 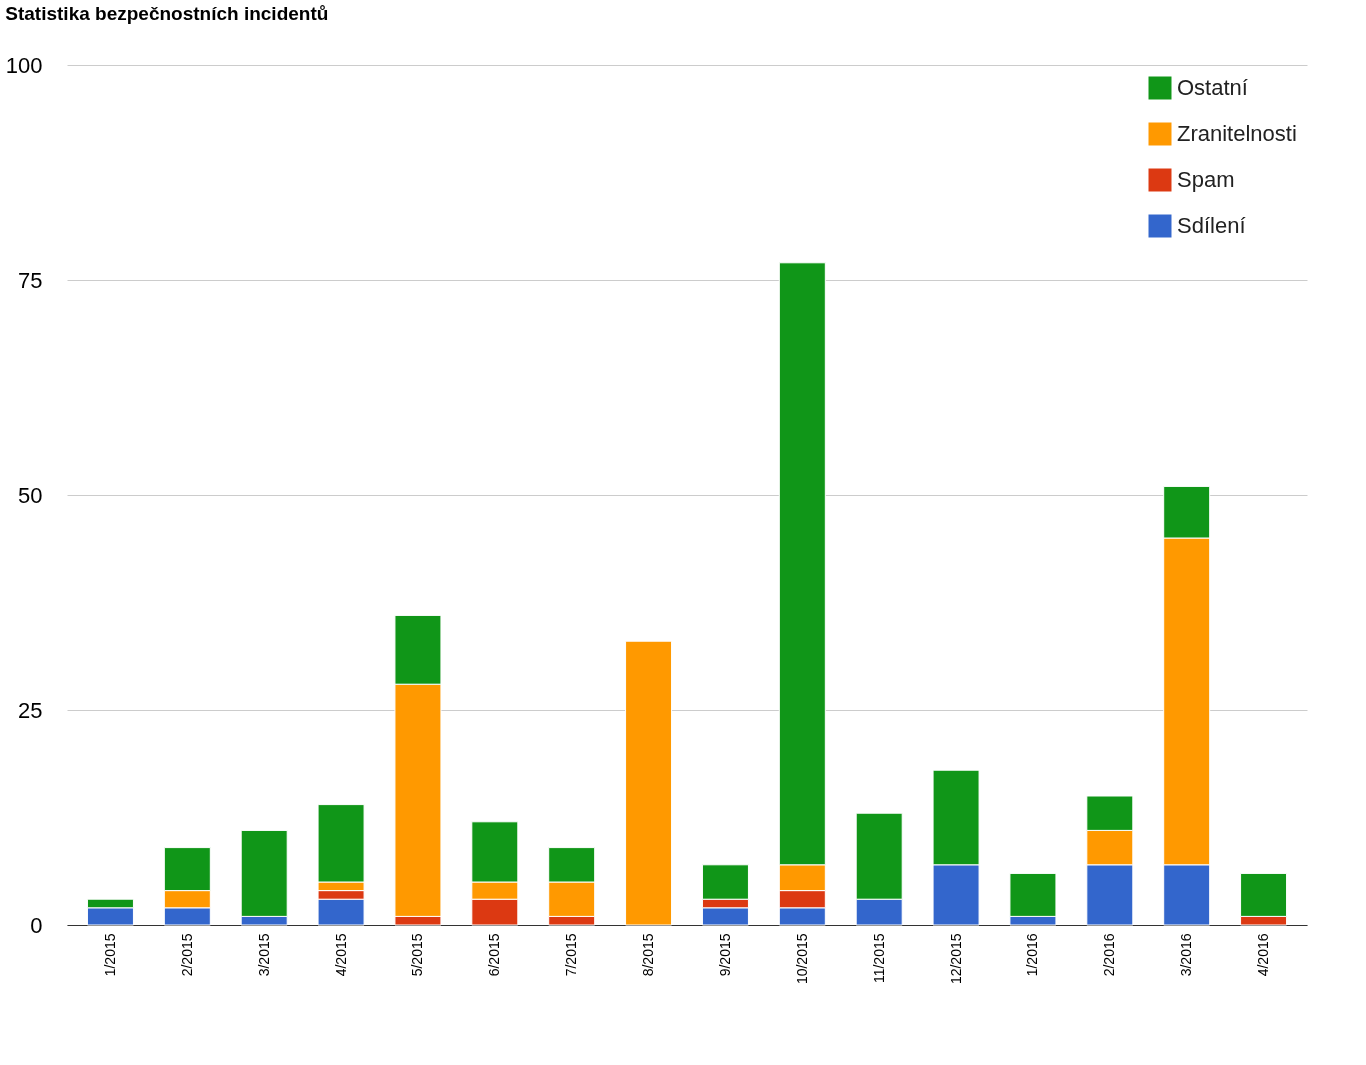 What do you see at coordinates (878, 958) in the screenshot?
I see `x-tick-label: 11/2015` at bounding box center [878, 958].